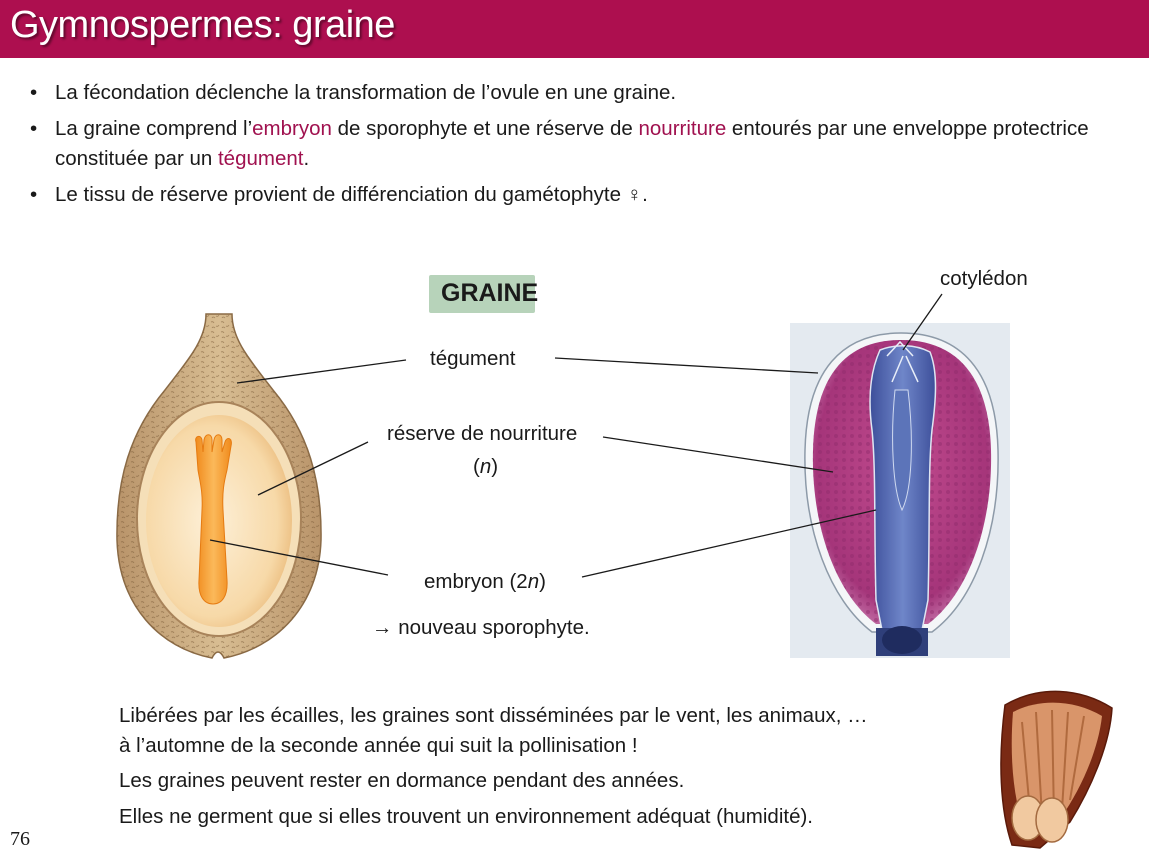 The width and height of the screenshot is (1149, 856). What do you see at coordinates (202, 25) in the screenshot?
I see `slide-title: Gymnospermes: graine` at bounding box center [202, 25].